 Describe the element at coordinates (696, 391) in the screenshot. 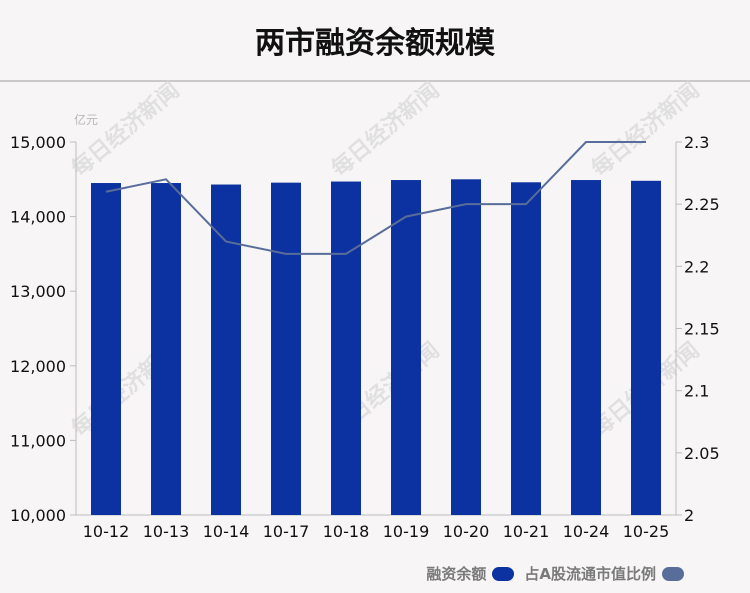

I see `y-right-tick-label: 2.1` at that location.